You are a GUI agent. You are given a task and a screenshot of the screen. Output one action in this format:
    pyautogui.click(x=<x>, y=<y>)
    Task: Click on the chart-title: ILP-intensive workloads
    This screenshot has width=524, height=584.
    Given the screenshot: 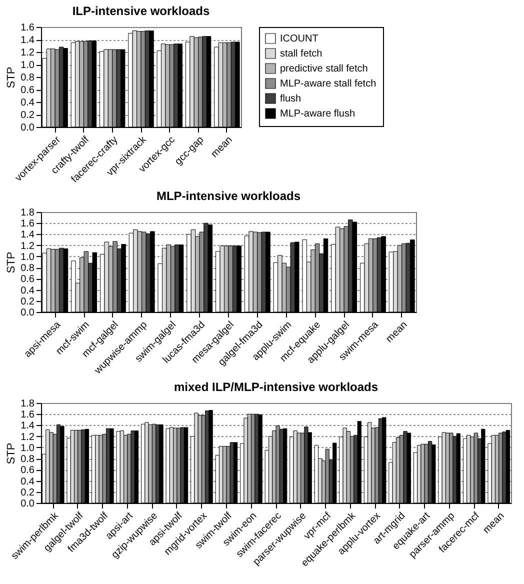 What is the action you would take?
    pyautogui.click(x=141, y=11)
    